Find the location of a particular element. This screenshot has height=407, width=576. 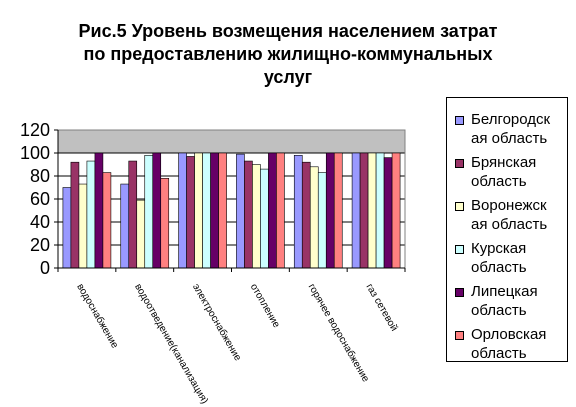

y-tick-label-100: 100 is located at coordinates (35, 153).